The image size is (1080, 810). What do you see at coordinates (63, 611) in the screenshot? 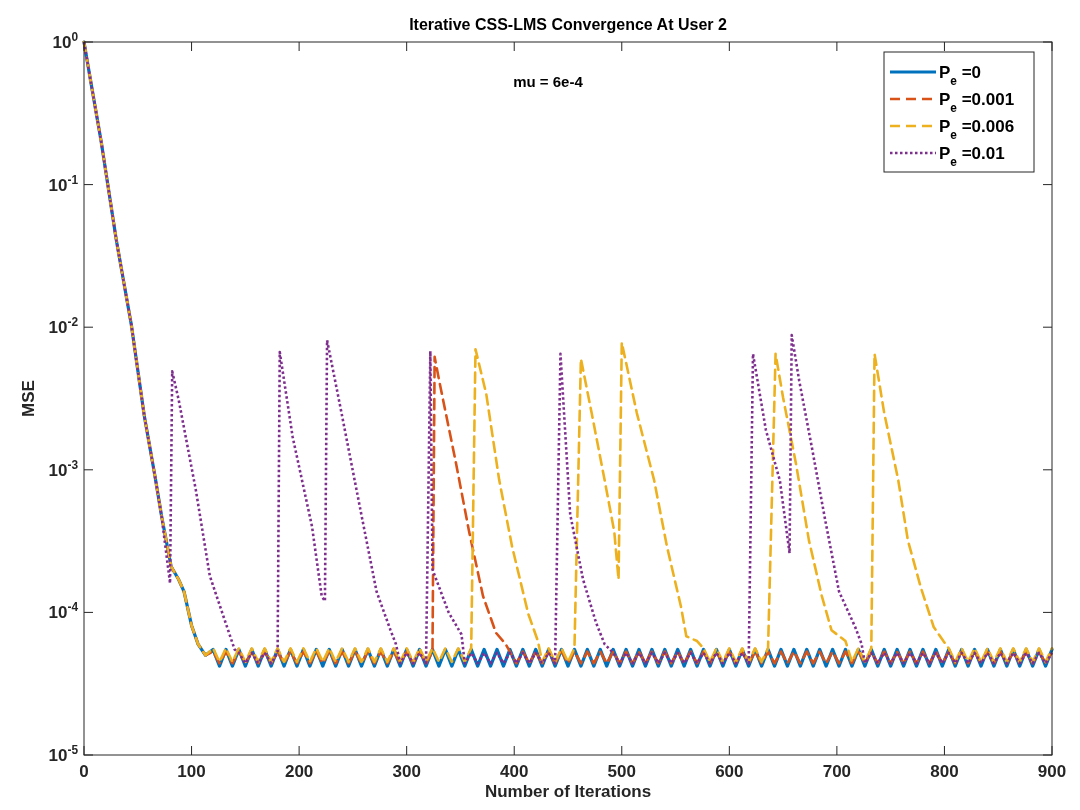
I see `y-tick-label: 10$^{-4}$` at bounding box center [63, 611].